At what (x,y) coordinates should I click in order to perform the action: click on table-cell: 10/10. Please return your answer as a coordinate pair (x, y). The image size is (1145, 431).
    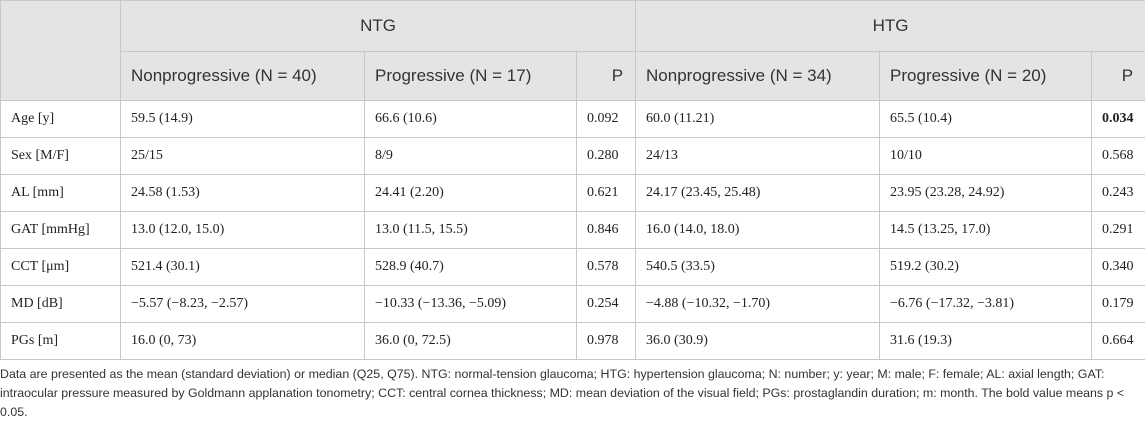
    Looking at the image, I should click on (986, 156).